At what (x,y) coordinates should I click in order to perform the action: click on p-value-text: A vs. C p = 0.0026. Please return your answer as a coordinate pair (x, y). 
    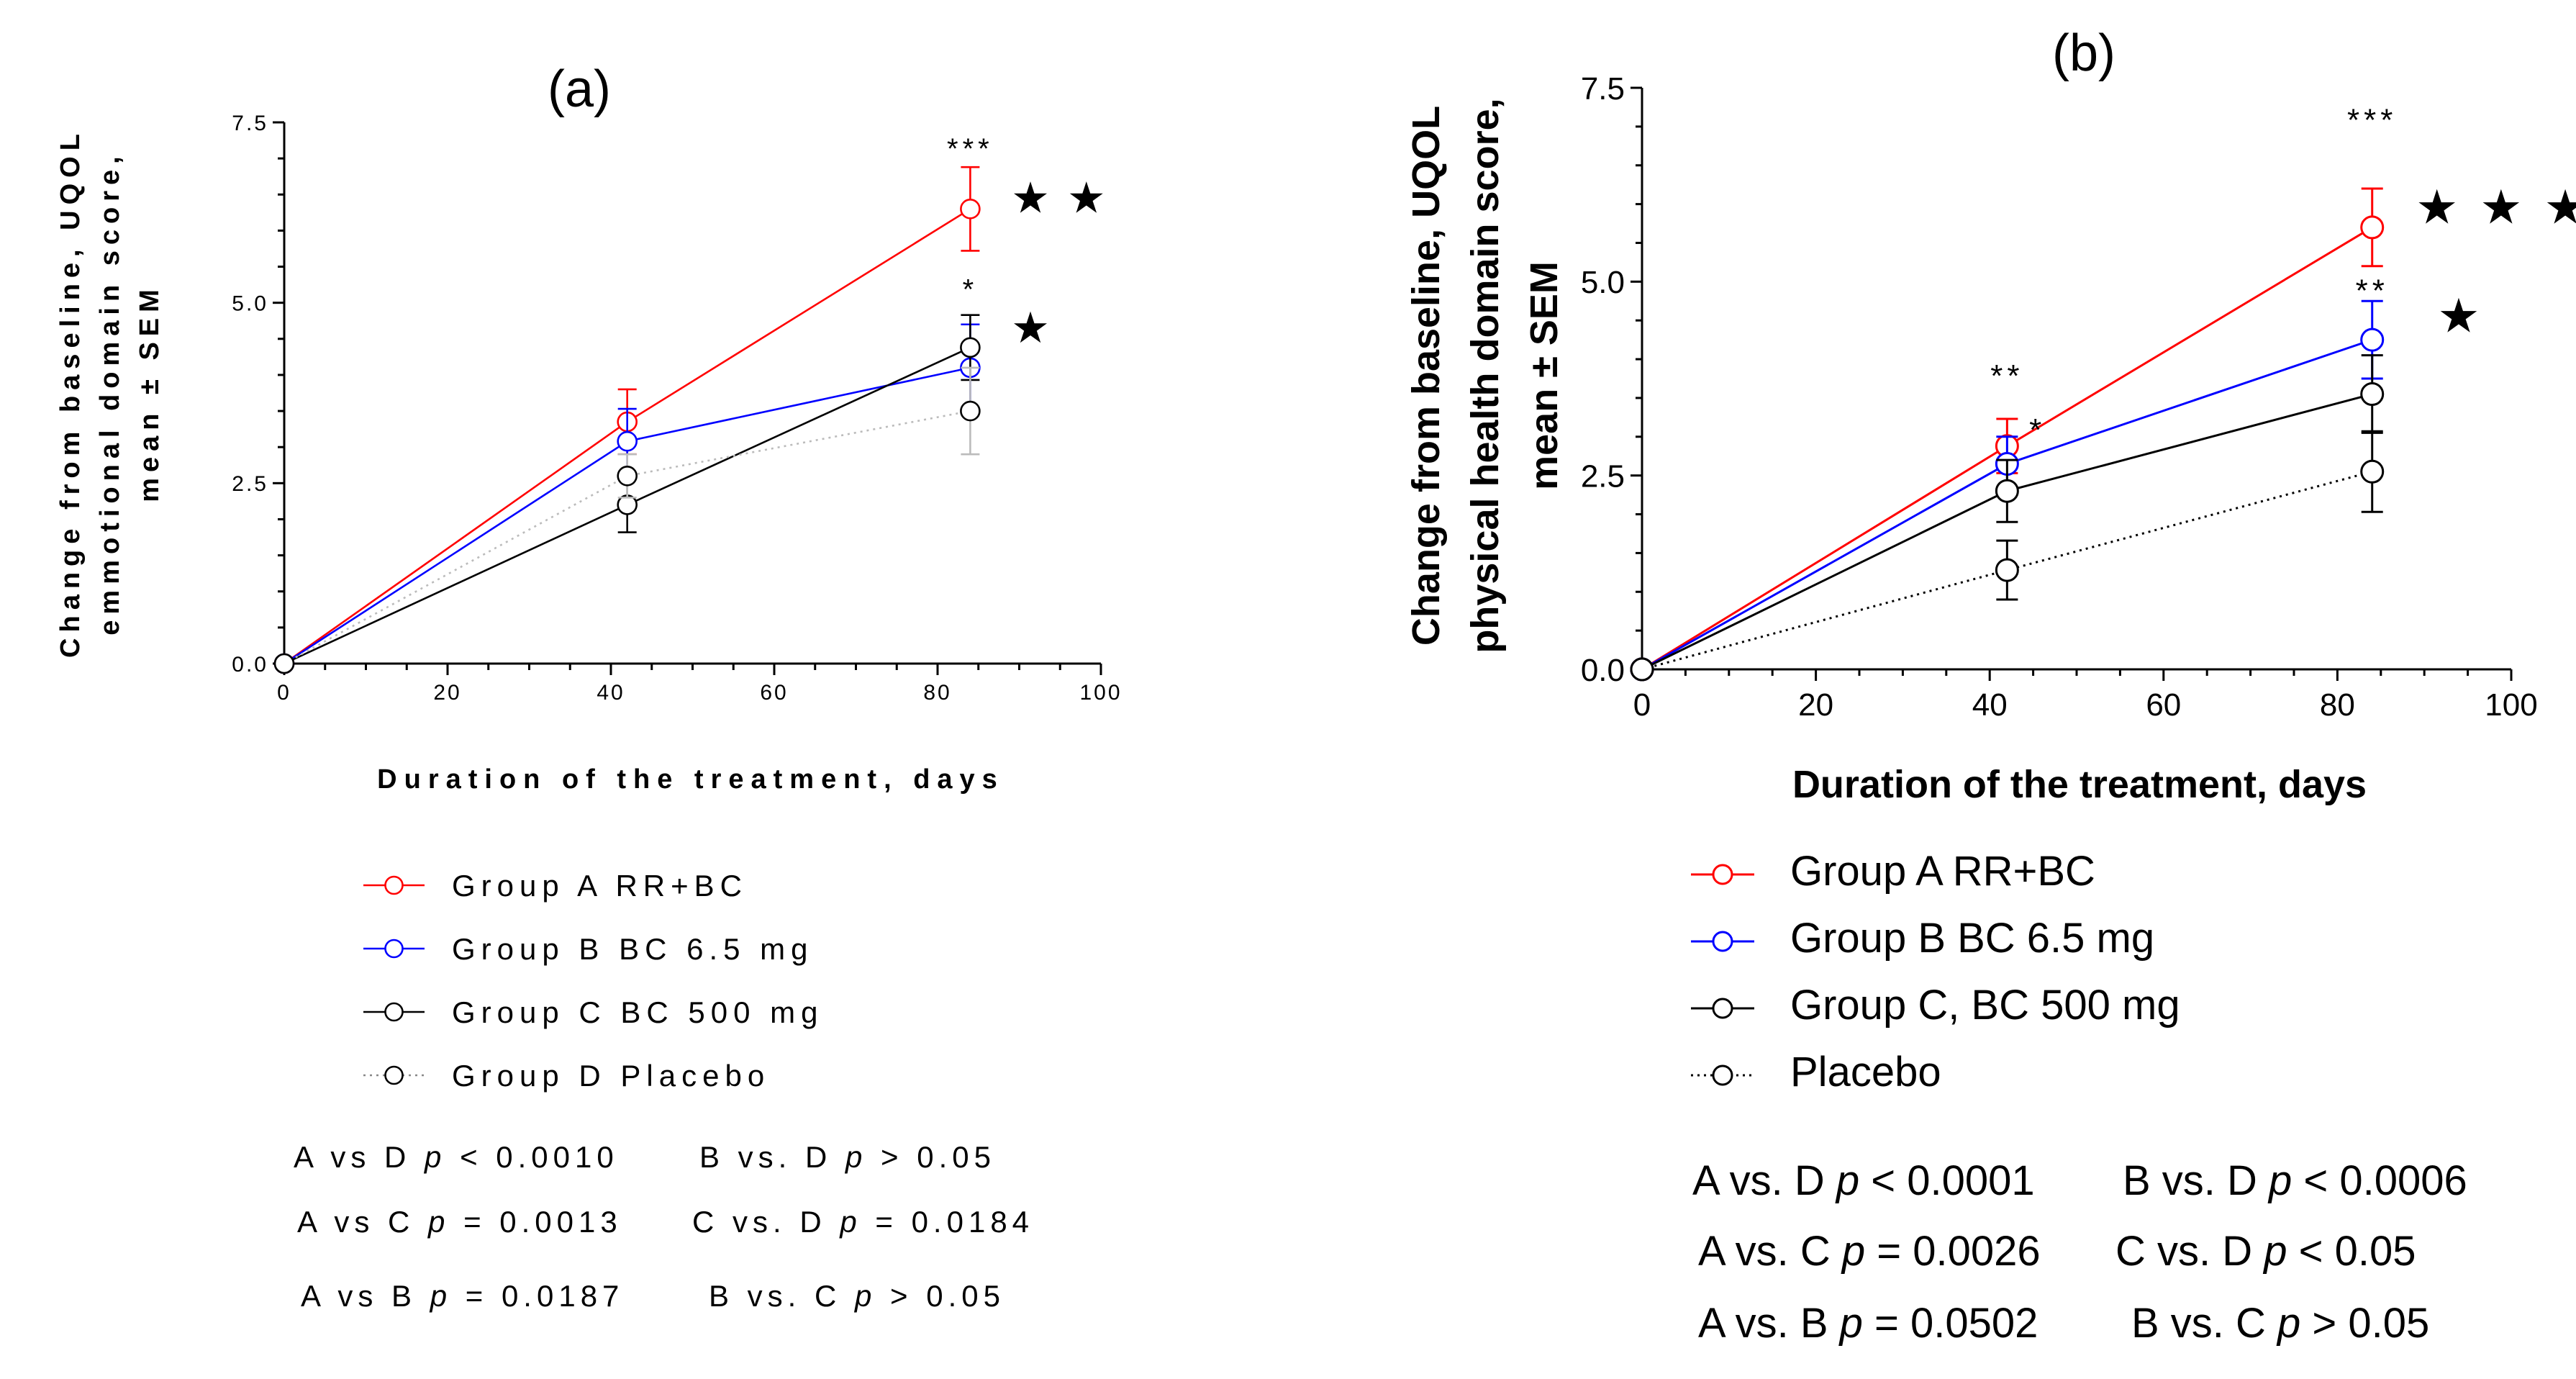
    Looking at the image, I should click on (1869, 1252).